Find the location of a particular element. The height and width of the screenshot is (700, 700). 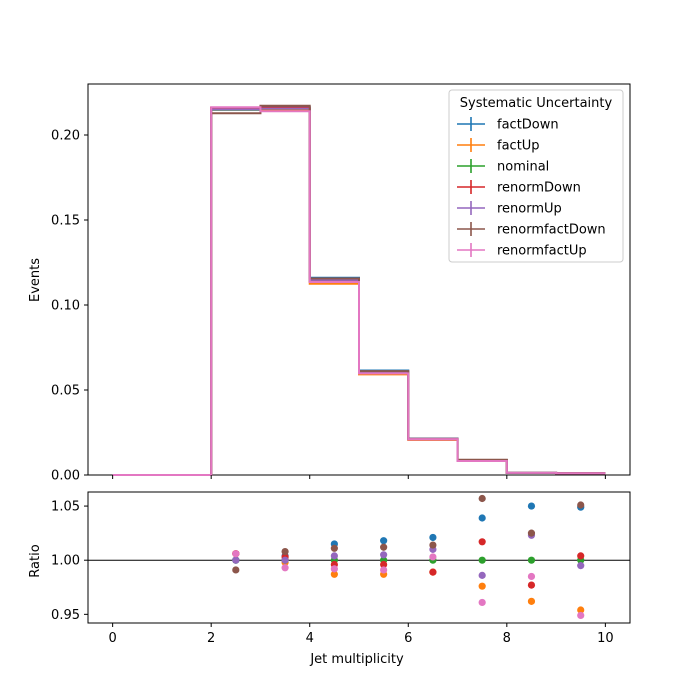

legend-label: nominal is located at coordinates (523, 167).